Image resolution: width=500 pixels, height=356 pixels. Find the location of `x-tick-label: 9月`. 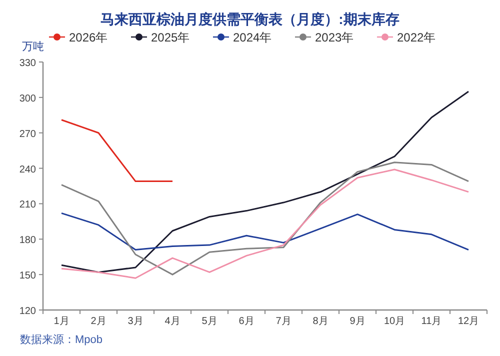

x-tick-label: 9月 is located at coordinates (358, 321).